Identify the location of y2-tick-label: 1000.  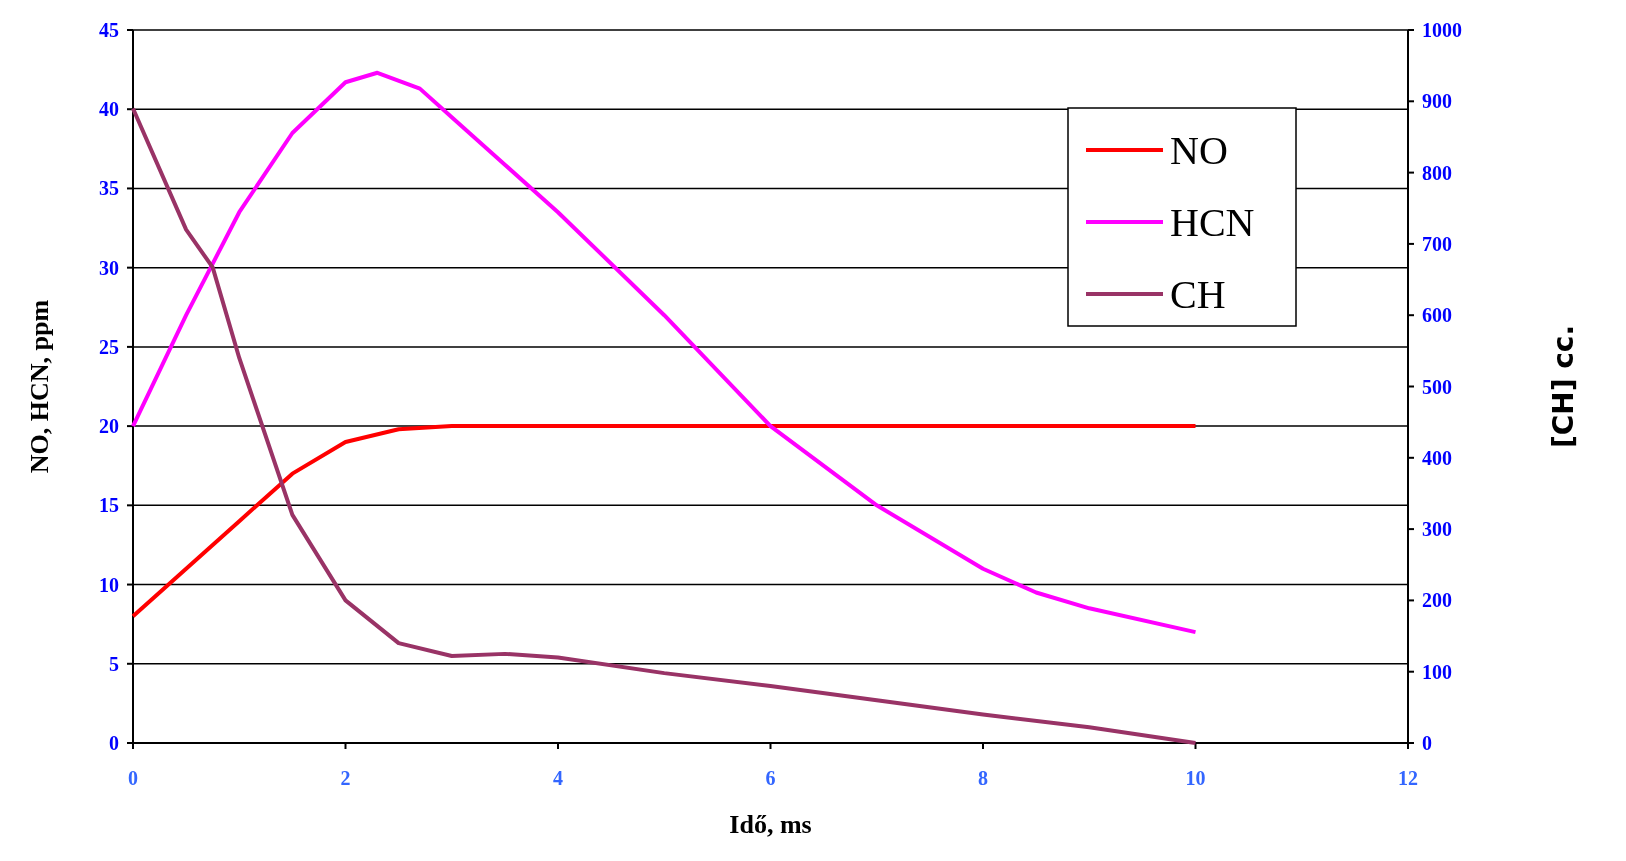
(1442, 30).